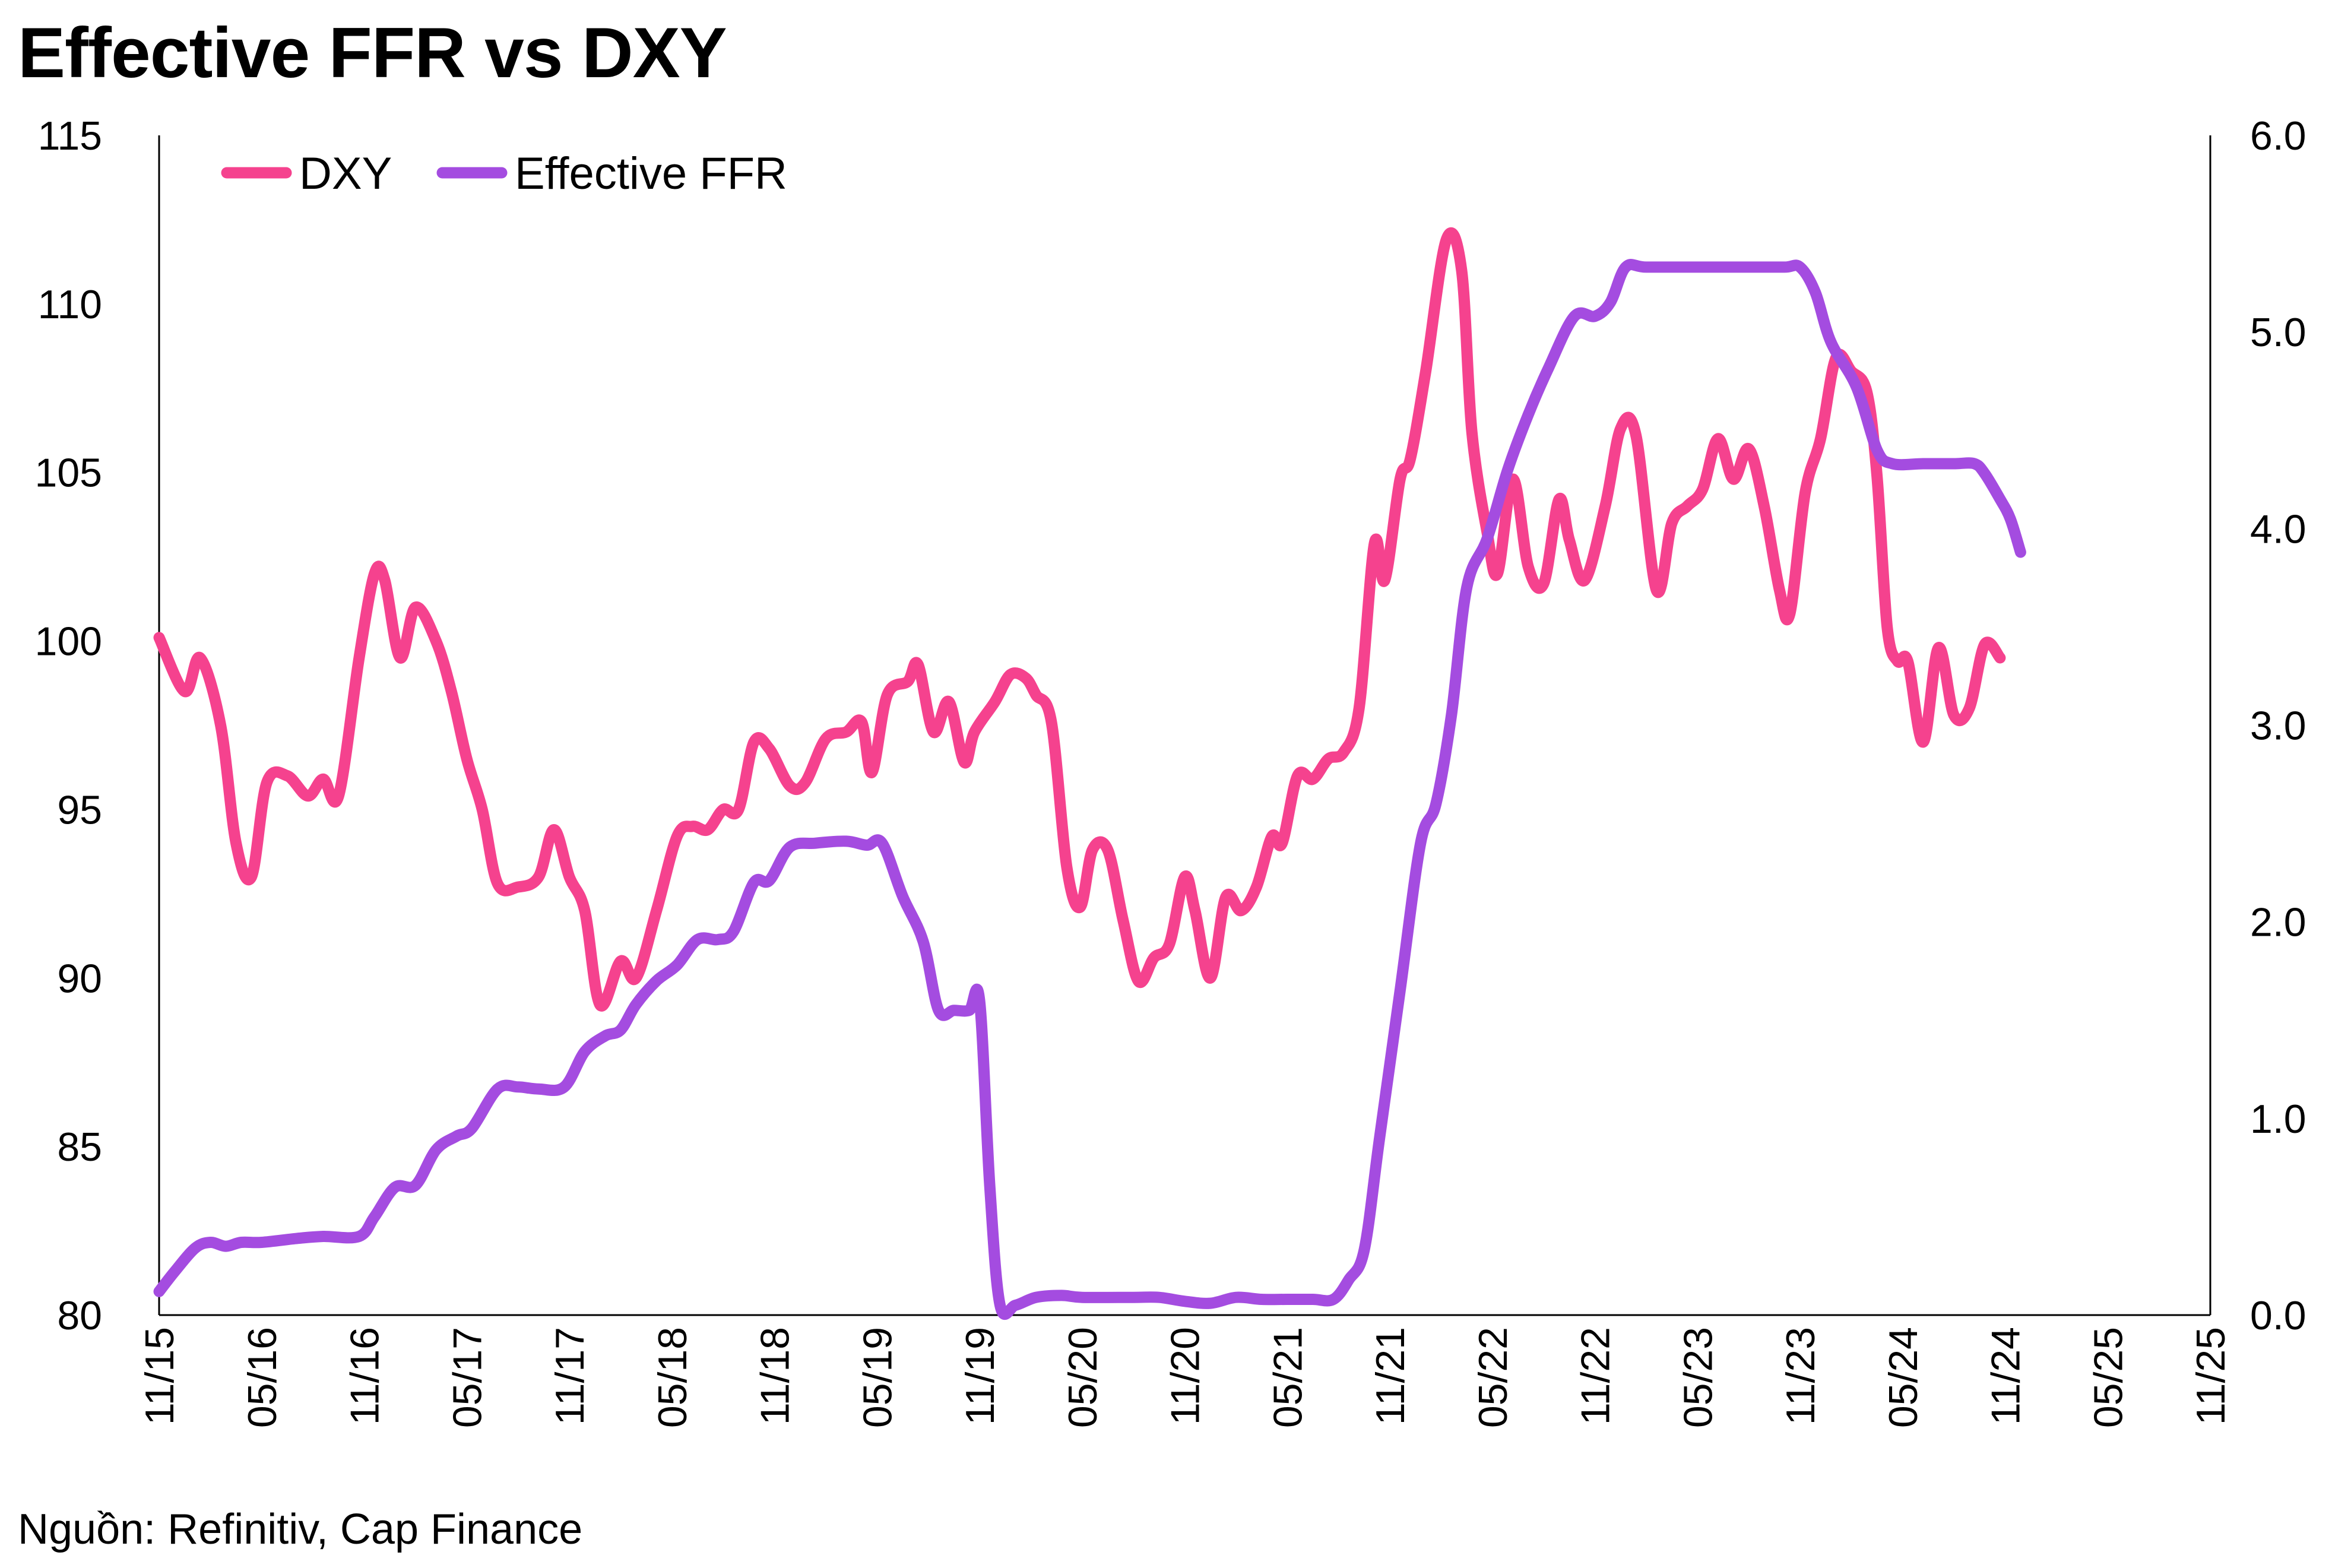 The width and height of the screenshot is (2351, 1568). Describe the element at coordinates (1082, 1377) in the screenshot. I see `x-tick-label: 05/20` at that location.